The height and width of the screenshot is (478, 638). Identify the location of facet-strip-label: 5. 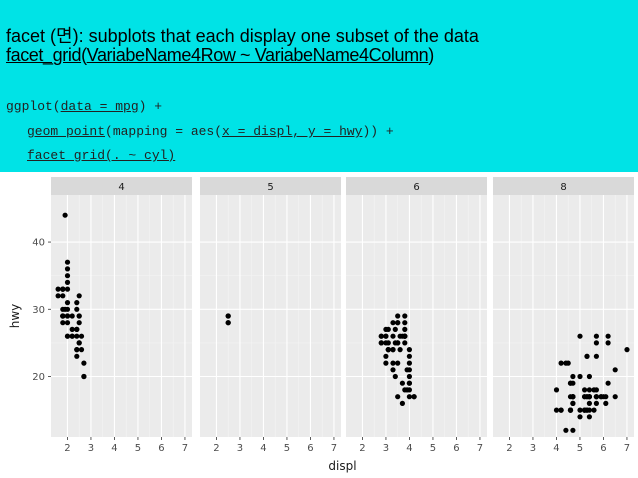
(270, 187).